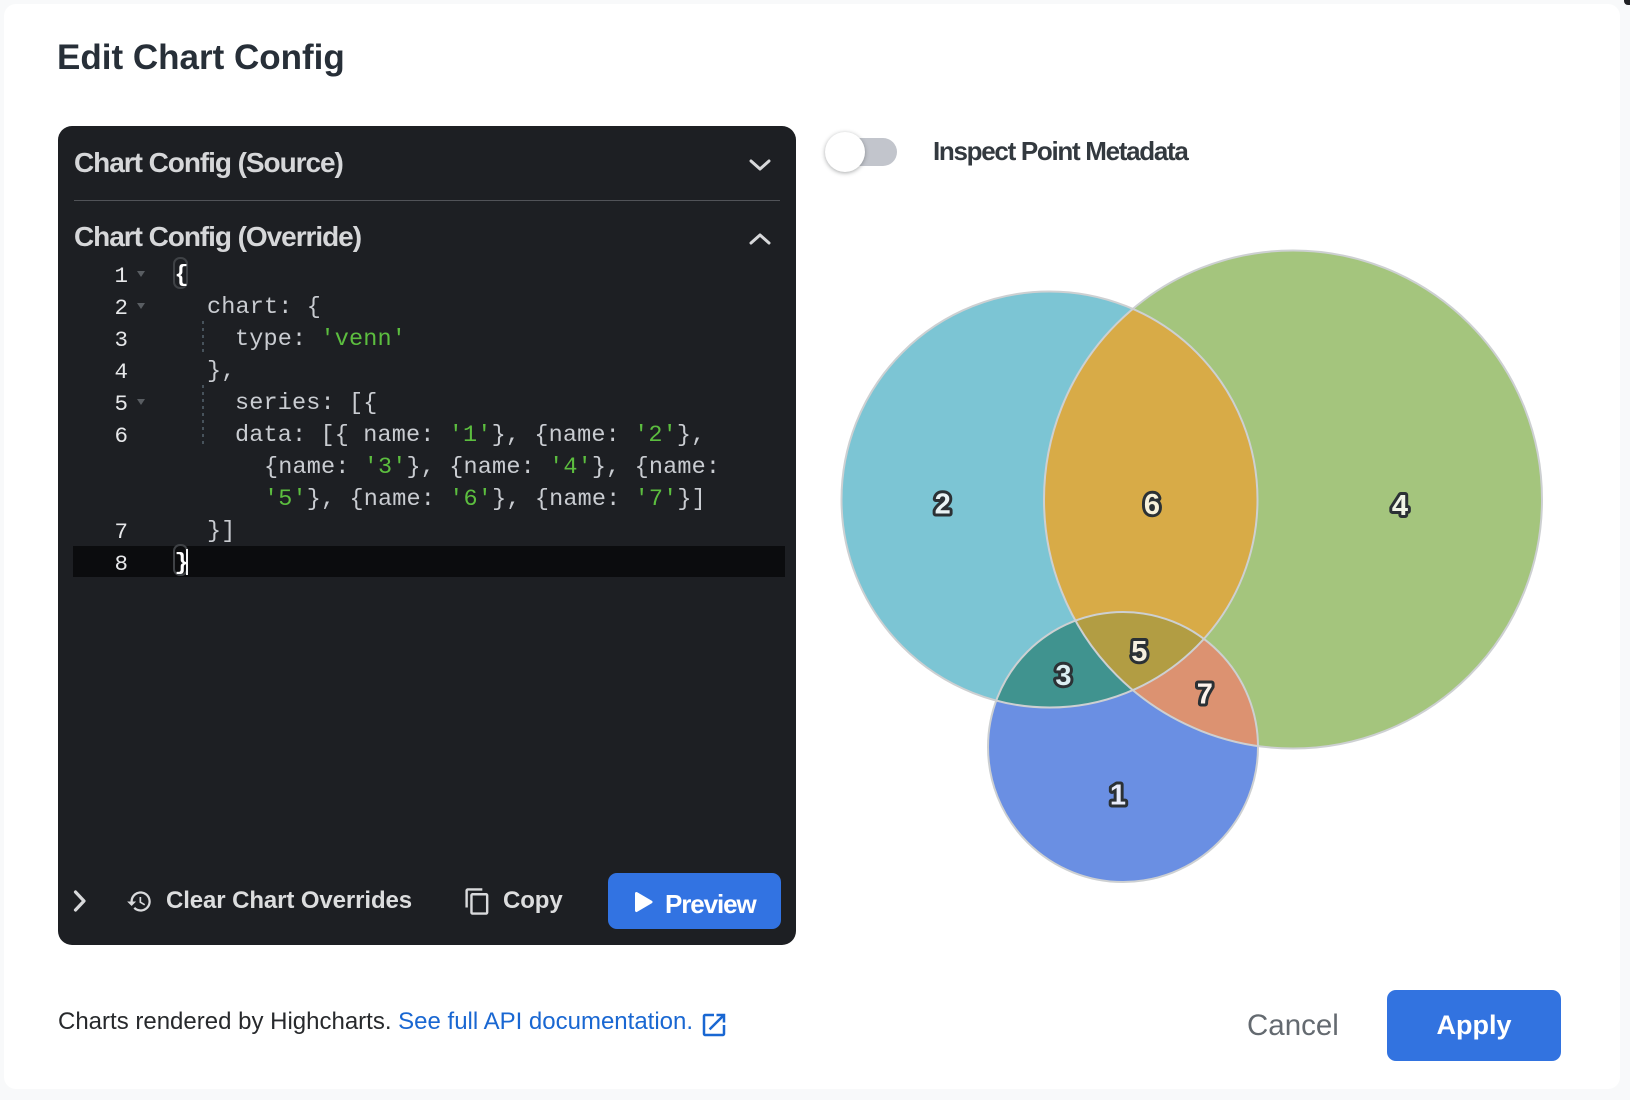  Describe the element at coordinates (1205, 695) in the screenshot. I see `svg-text: 7` at that location.